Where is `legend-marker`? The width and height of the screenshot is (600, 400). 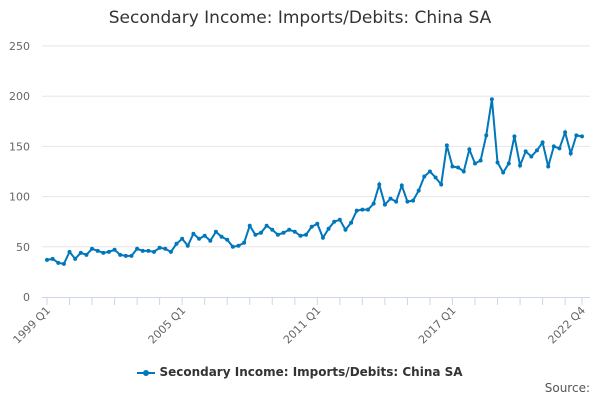
legend-marker is located at coordinates (146, 372).